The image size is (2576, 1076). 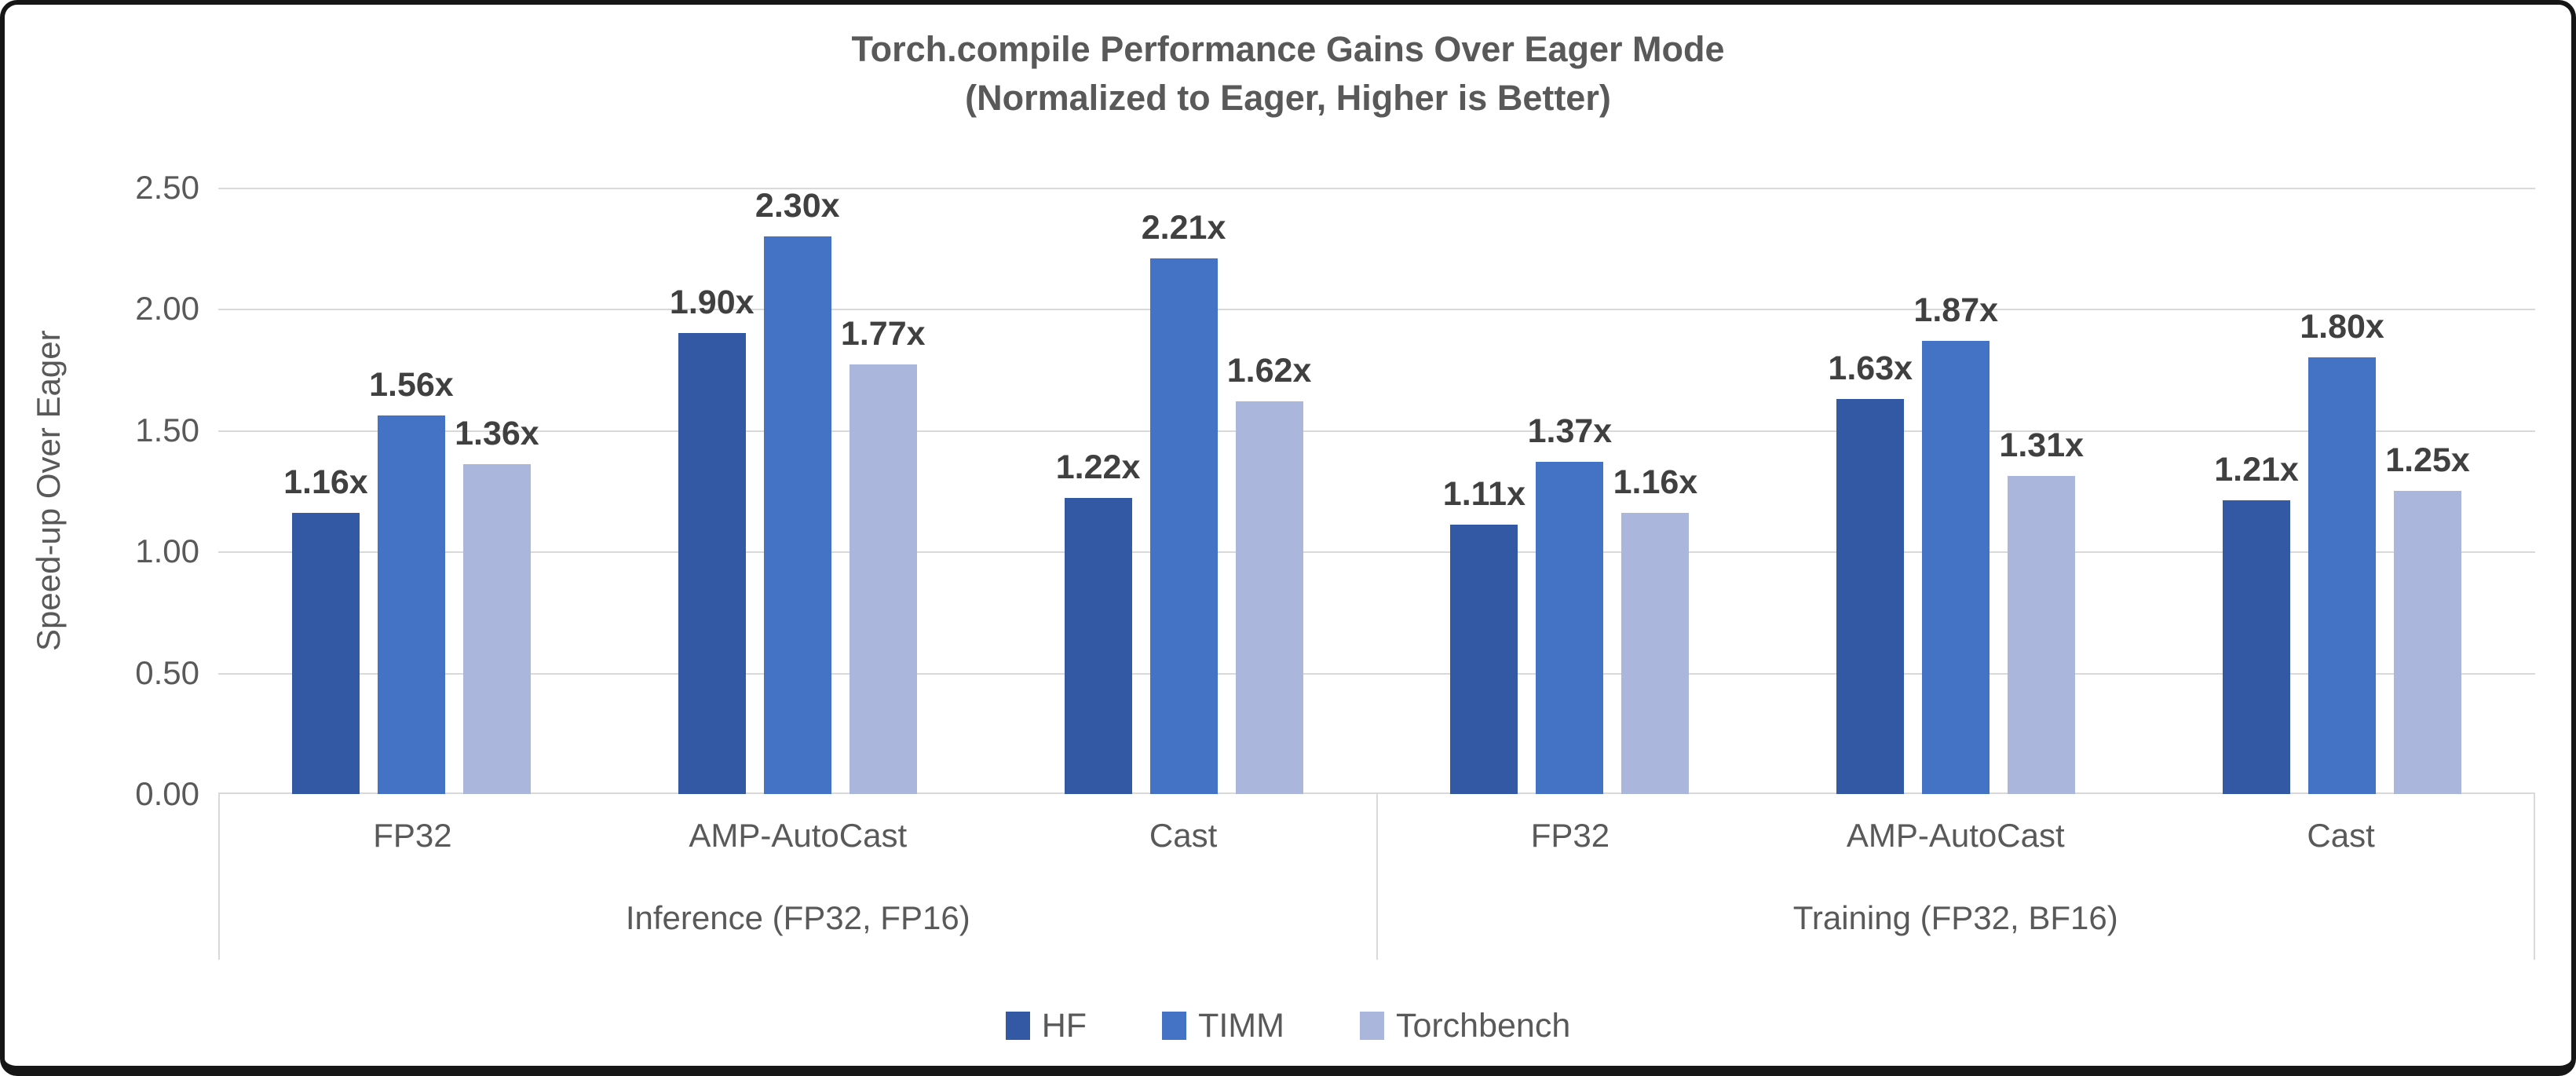 What do you see at coordinates (1956, 310) in the screenshot?
I see `bar-value-label: 1.87x` at bounding box center [1956, 310].